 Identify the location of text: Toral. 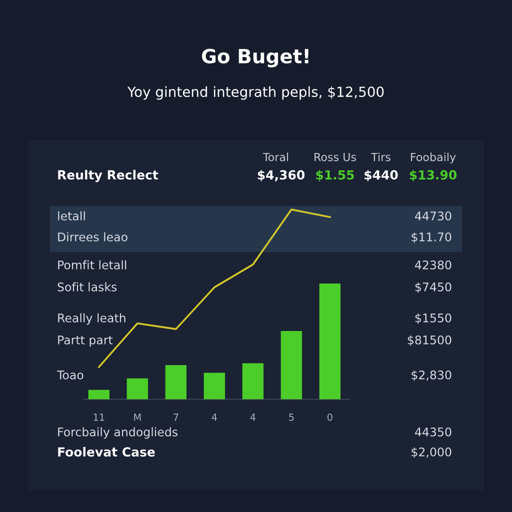
(275, 157).